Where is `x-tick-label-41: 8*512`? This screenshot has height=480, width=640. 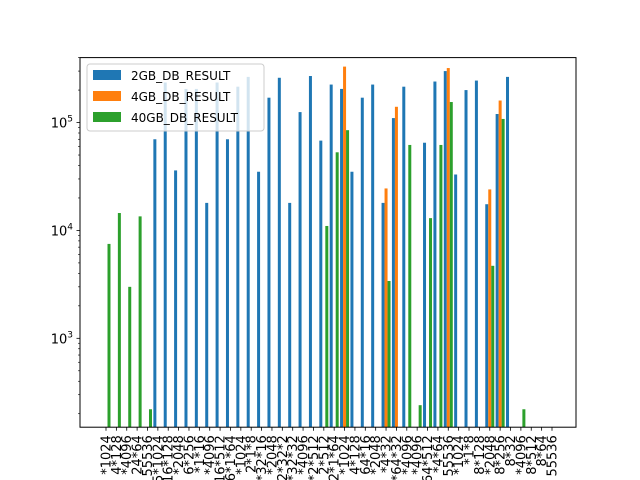
x-tick-label-41: 8*512 is located at coordinates (532, 455).